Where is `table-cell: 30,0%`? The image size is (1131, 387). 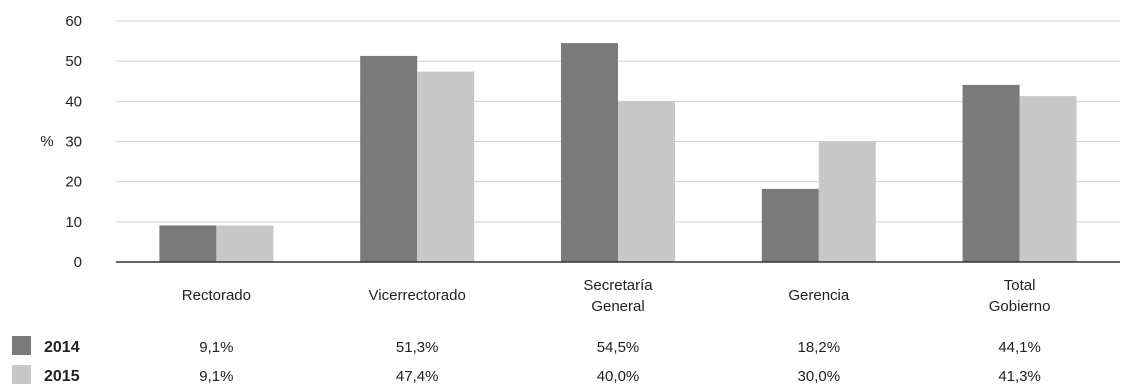 table-cell: 30,0% is located at coordinates (819, 376).